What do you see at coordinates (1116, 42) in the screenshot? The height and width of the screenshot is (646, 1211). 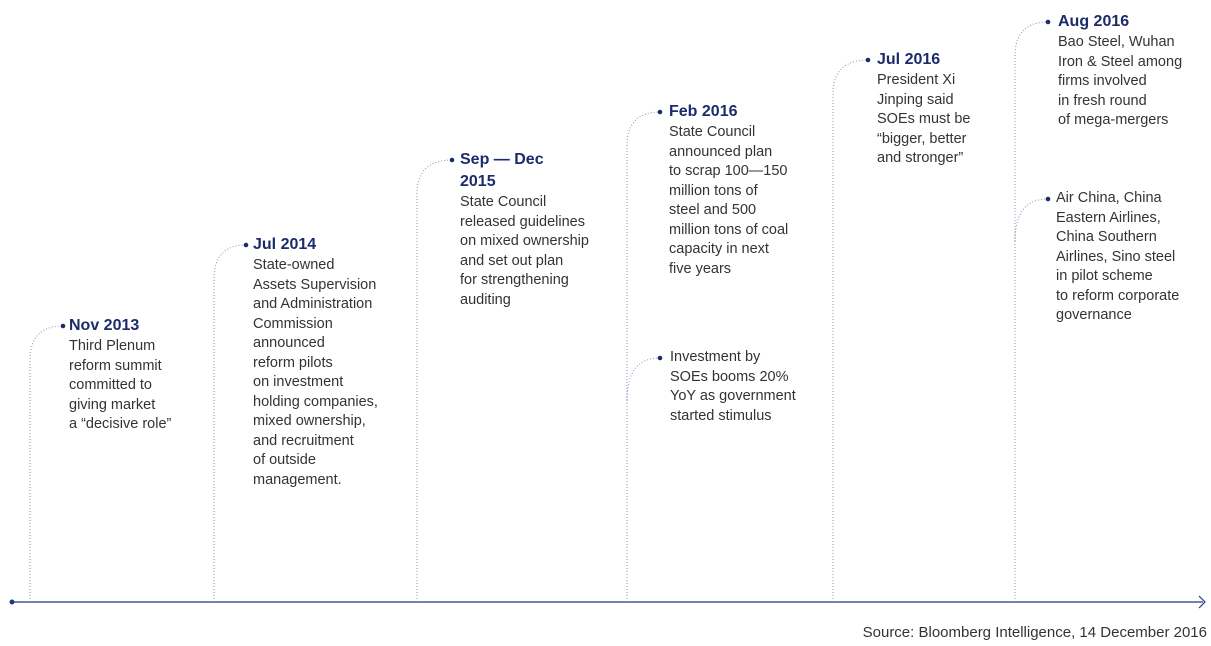 I see `event-text: Bao Steel, Wuhan` at bounding box center [1116, 42].